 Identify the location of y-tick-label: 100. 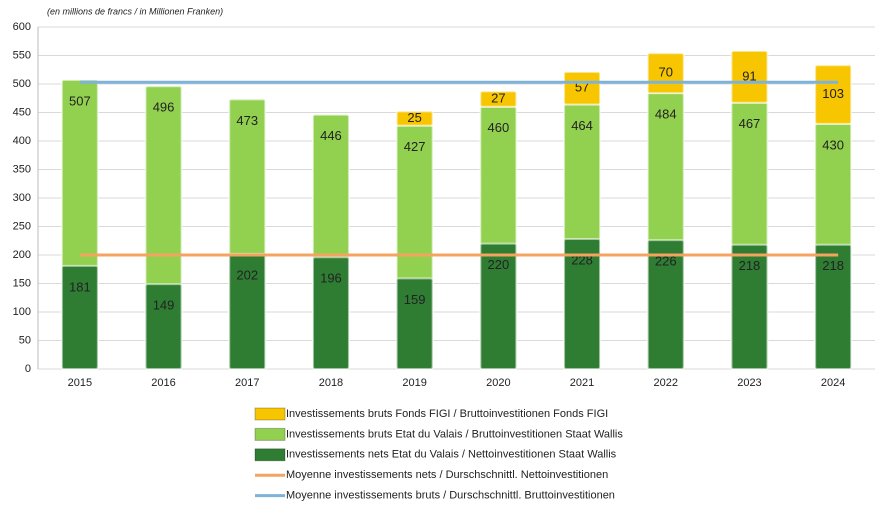
(22, 312).